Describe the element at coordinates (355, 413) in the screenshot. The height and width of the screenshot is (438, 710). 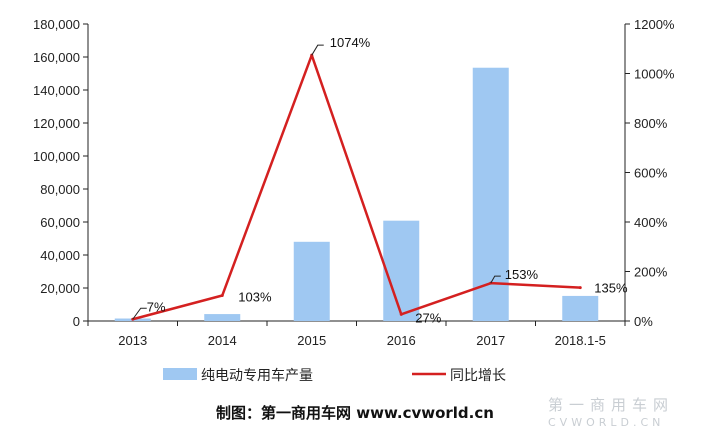
I see `chart-caption: 制图：第一商用车网 www.cvworld.cn` at that location.